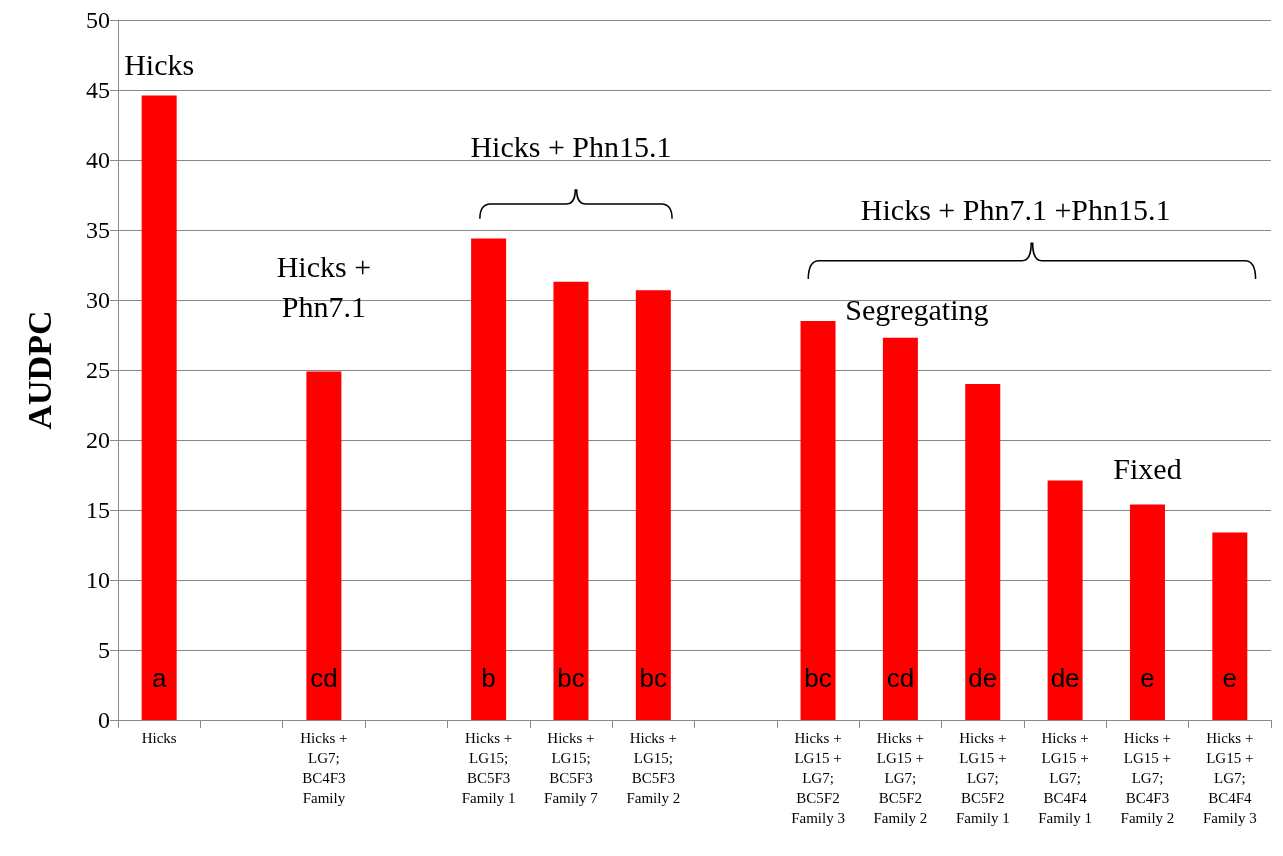 This screenshot has width=1283, height=856. What do you see at coordinates (98, 90) in the screenshot?
I see `y-tick-label: 45` at bounding box center [98, 90].